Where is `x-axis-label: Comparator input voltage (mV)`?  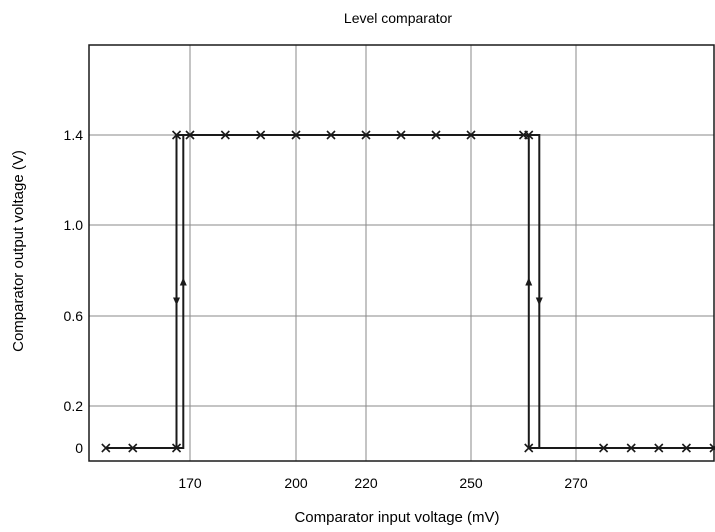 x-axis-label: Comparator input voltage (mV) is located at coordinates (396, 517).